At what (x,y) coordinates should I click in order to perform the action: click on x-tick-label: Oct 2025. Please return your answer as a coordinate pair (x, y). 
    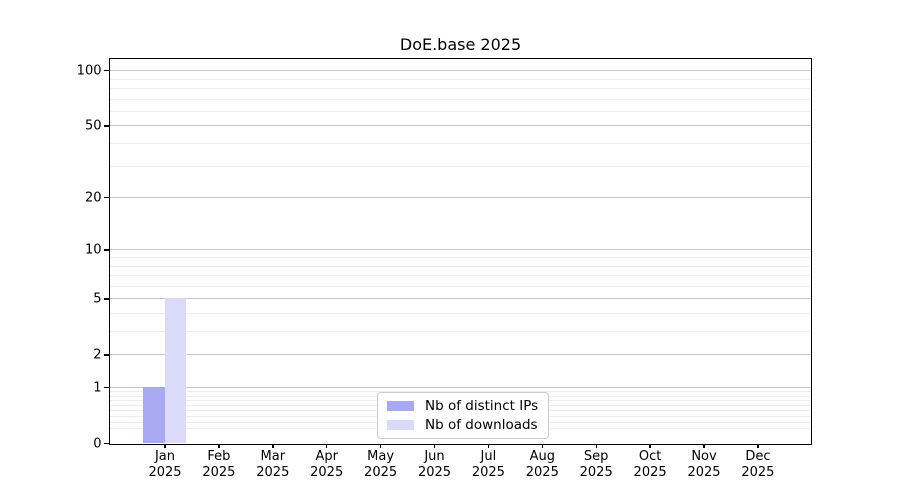
    Looking at the image, I should click on (650, 464).